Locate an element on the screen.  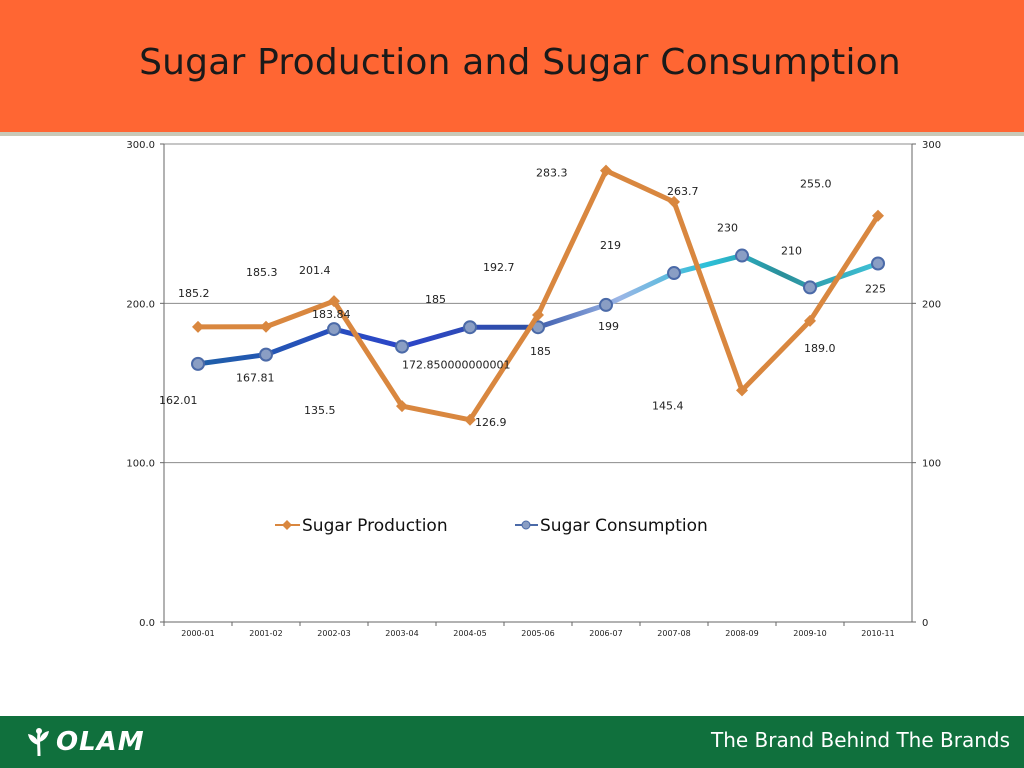
olam-logo: OLAM is located at coordinates (85, 742).